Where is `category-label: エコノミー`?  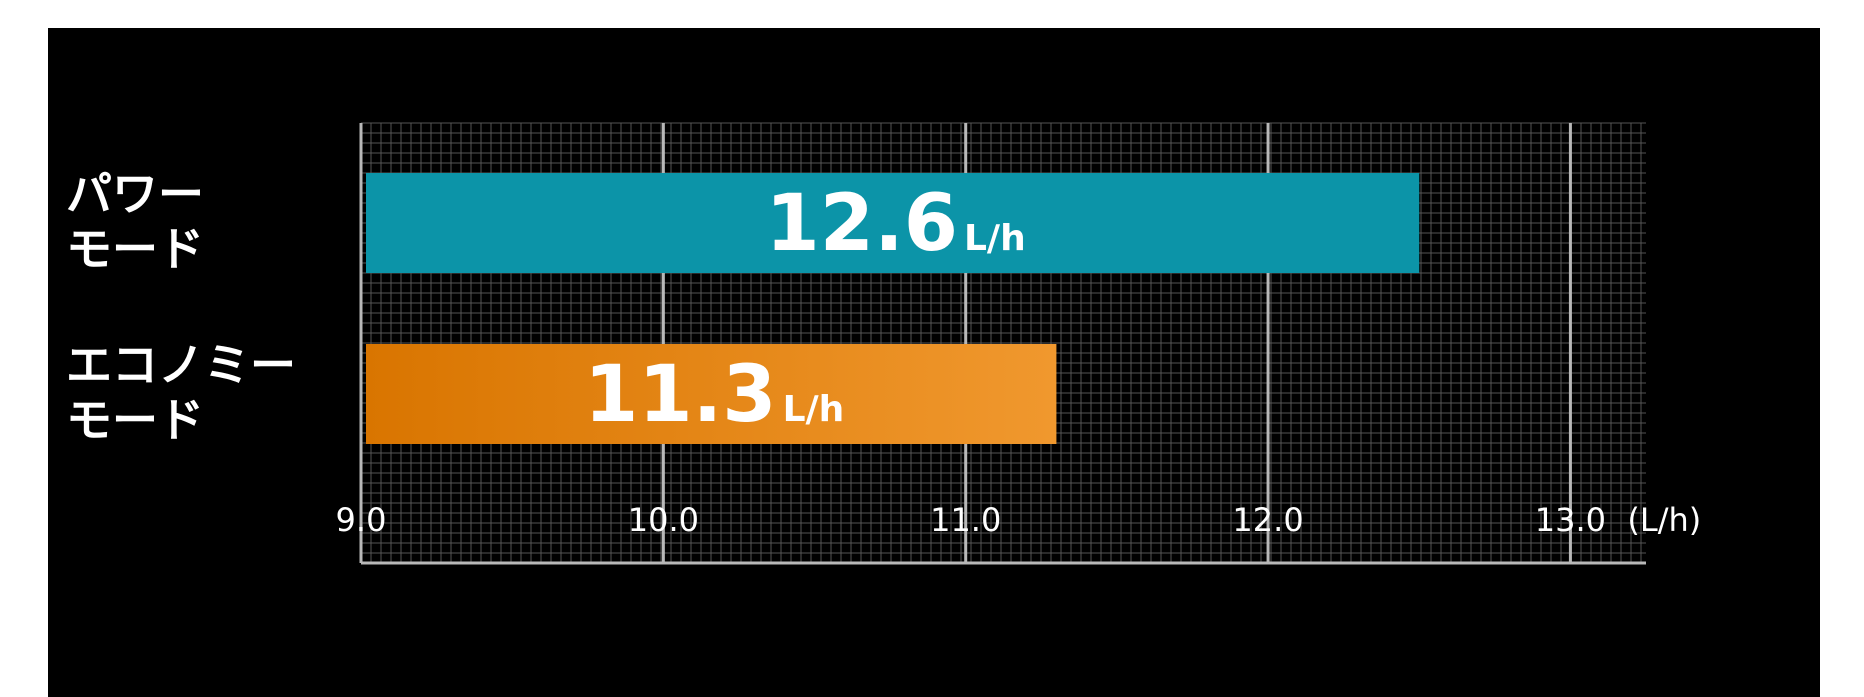 category-label: エコノミー is located at coordinates (181, 365).